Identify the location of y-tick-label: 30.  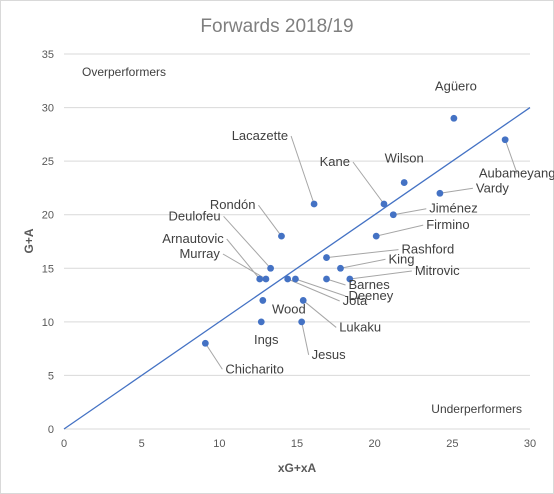
(48, 109).